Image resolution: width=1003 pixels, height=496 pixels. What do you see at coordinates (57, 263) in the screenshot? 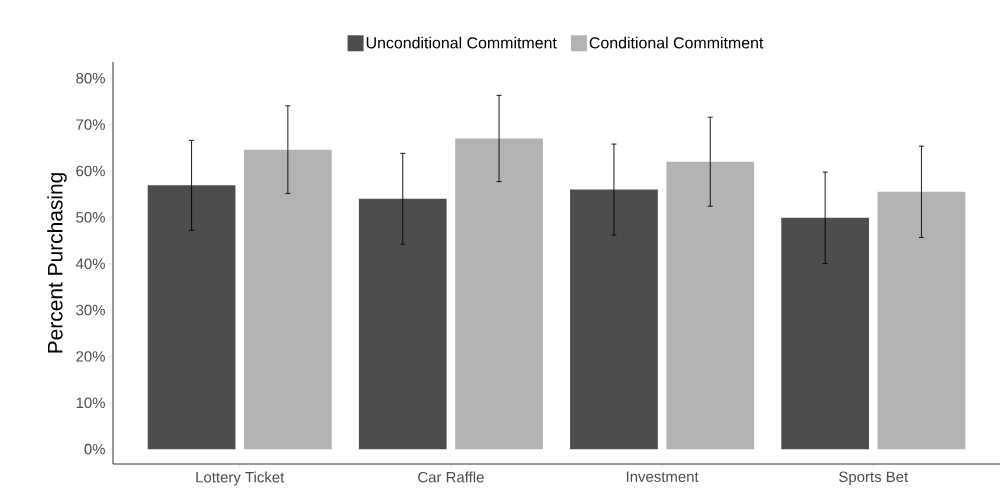
I see `y-axis-title: Percent Purchasing` at bounding box center [57, 263].